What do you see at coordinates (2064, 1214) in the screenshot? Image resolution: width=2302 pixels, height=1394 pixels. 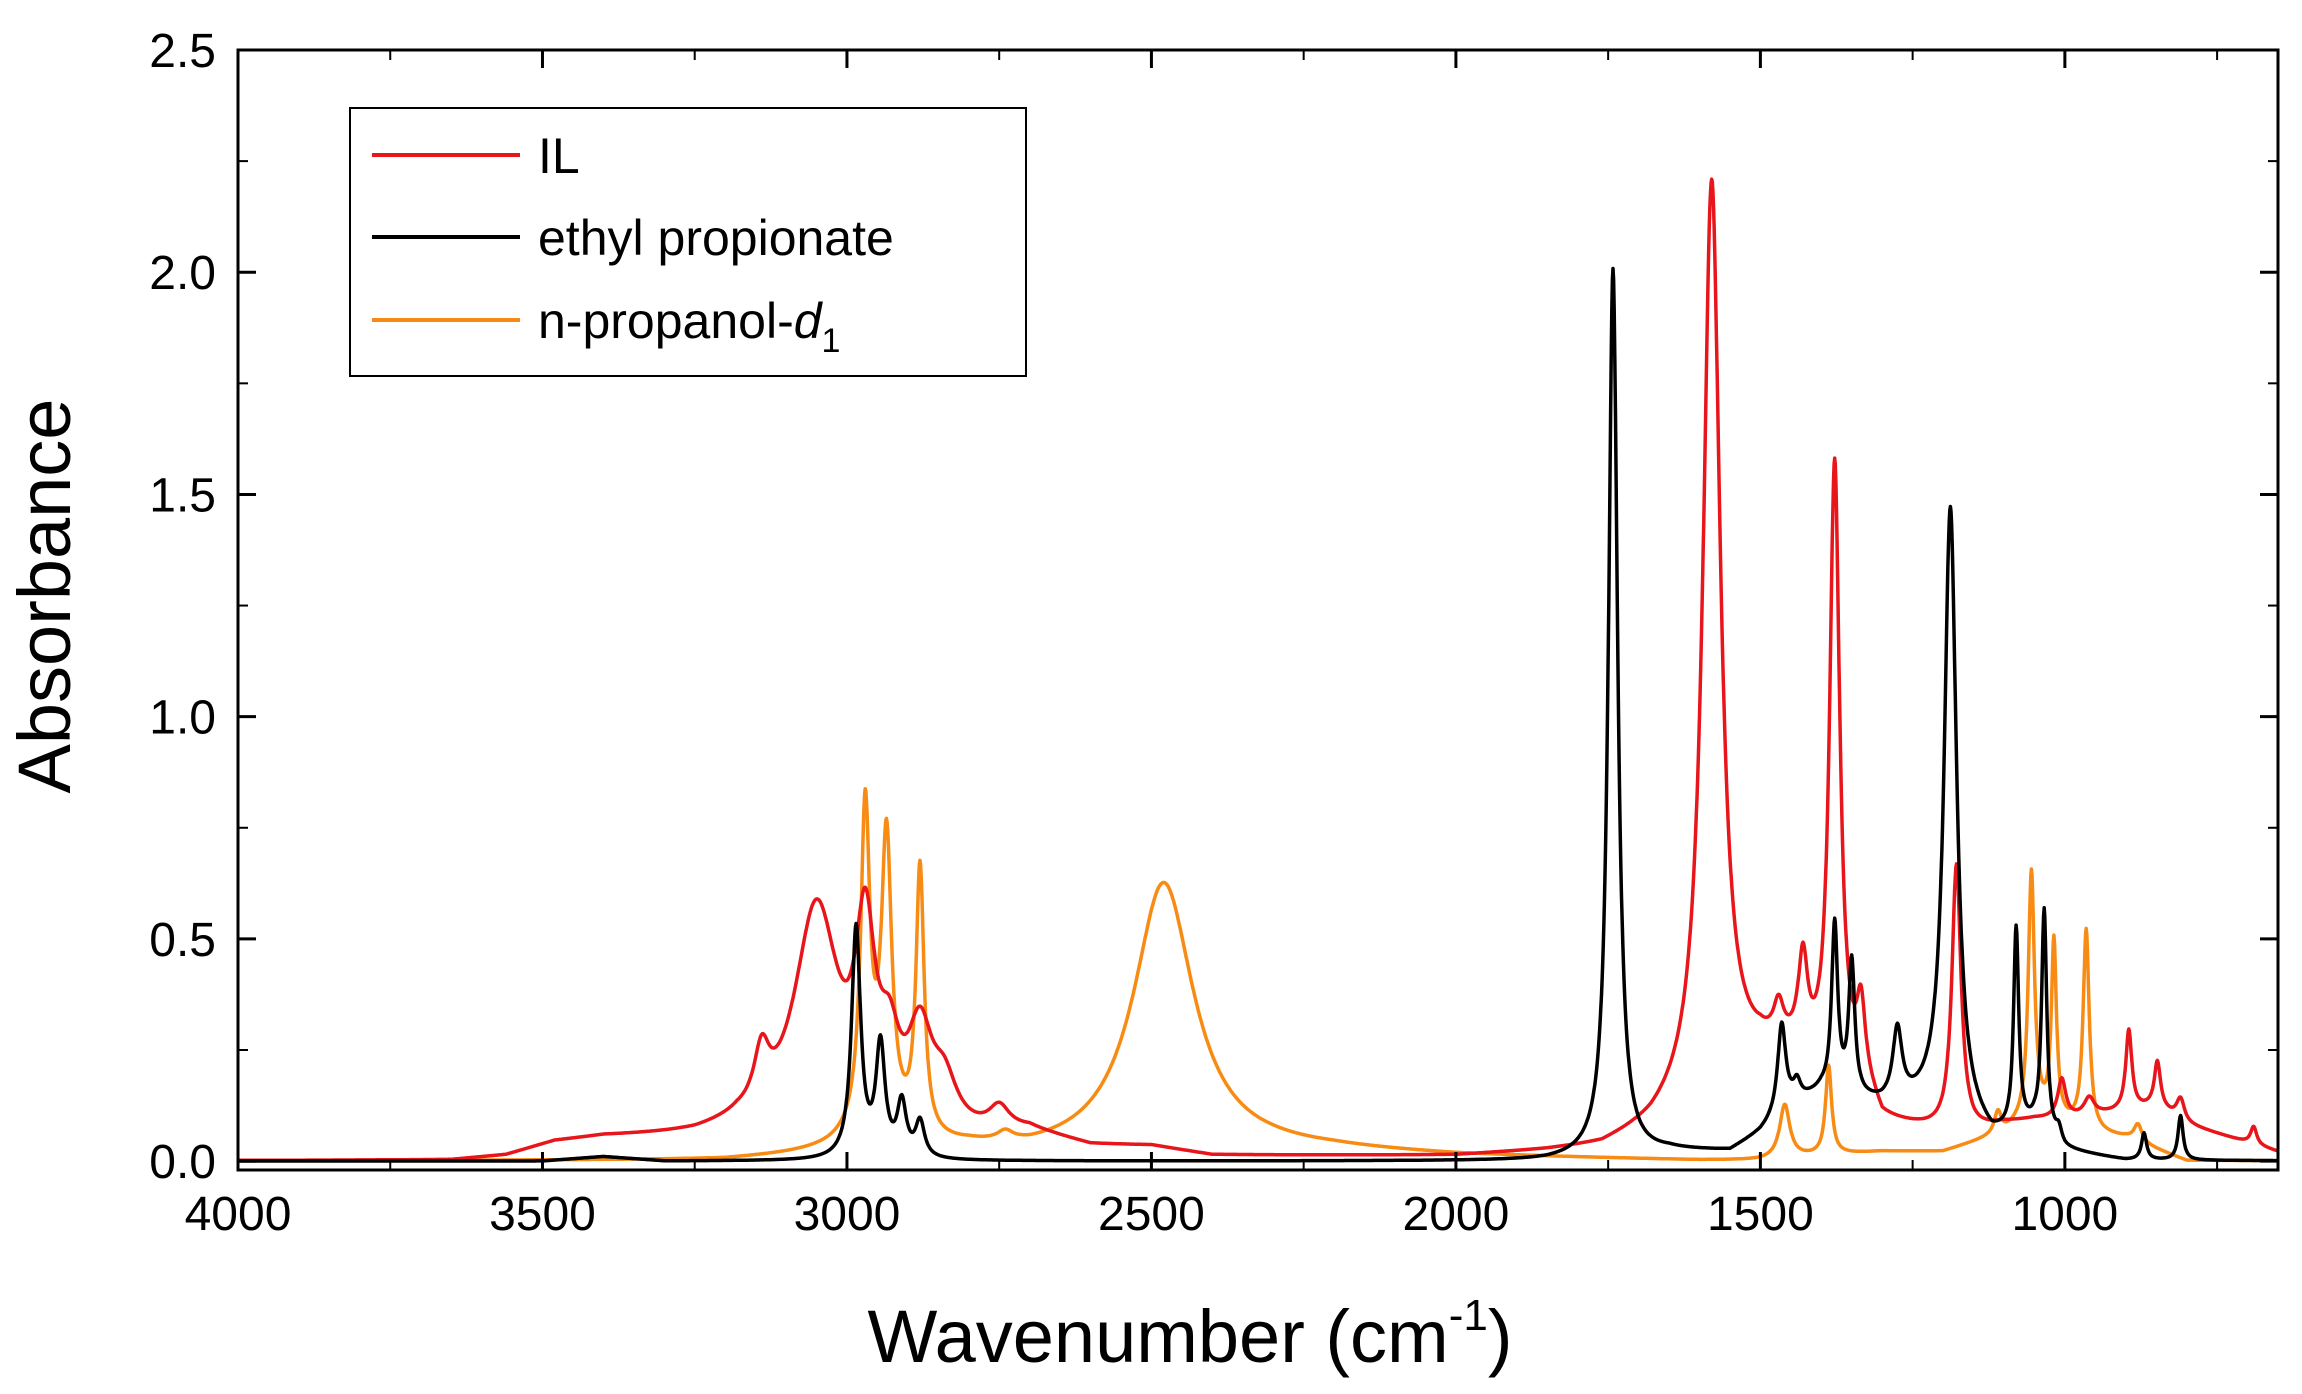 I see `x-tick-label: 1000` at bounding box center [2064, 1214].